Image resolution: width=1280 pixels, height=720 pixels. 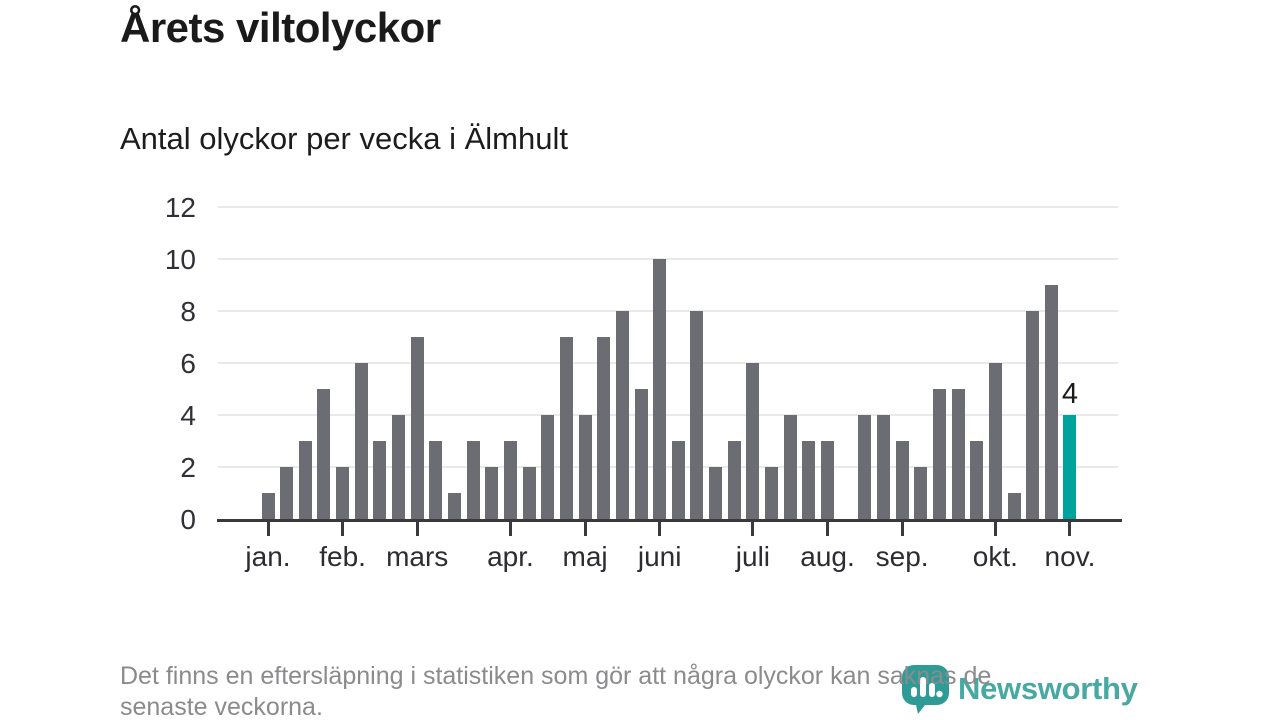 I want to click on x-tick-nov., so click(x=1070, y=529).